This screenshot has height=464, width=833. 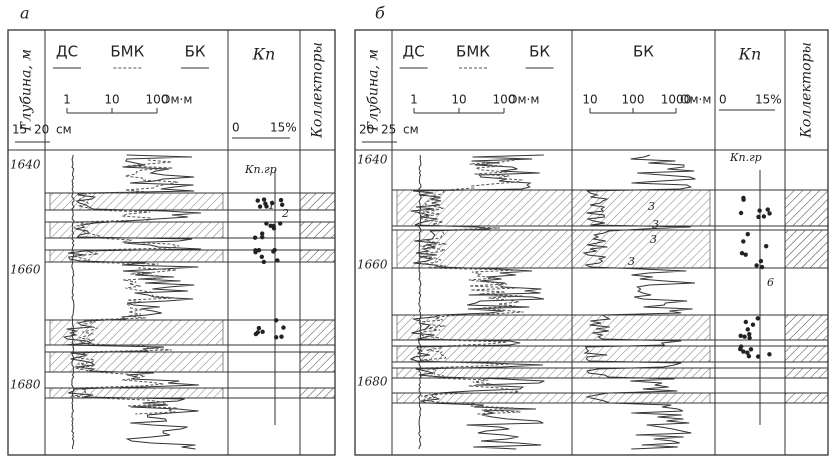 What do you see at coordinates (411, 130) in the screenshot?
I see `caliper-unit: см` at bounding box center [411, 130].